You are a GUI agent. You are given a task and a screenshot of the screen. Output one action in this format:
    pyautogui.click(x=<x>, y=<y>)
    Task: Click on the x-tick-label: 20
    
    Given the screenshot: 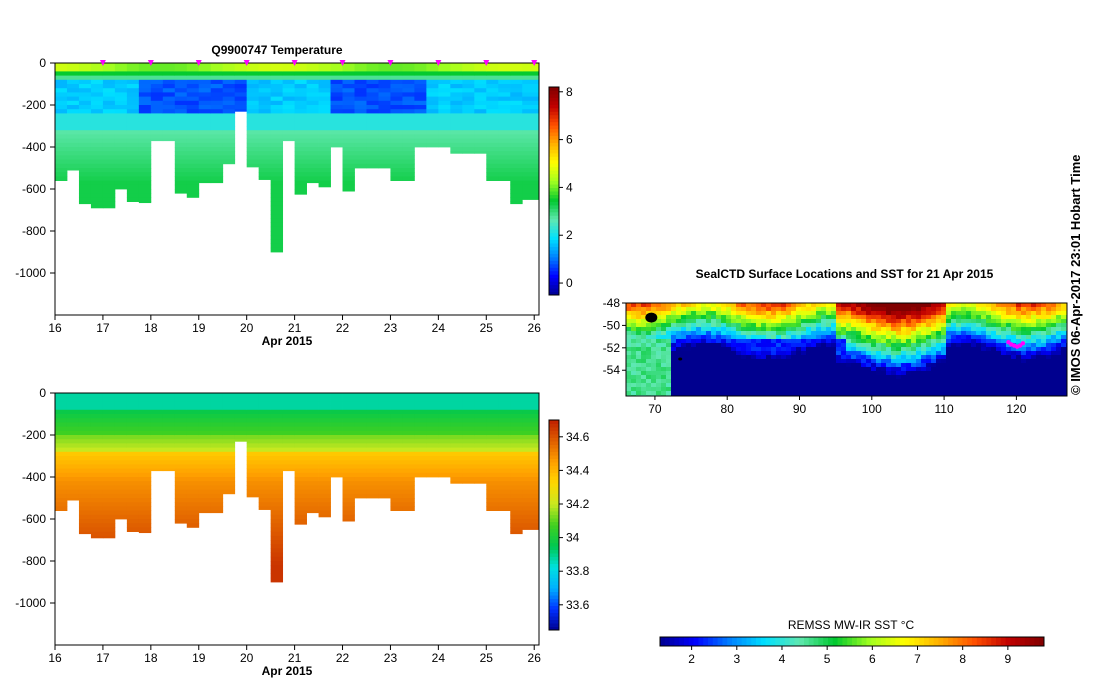 What is the action you would take?
    pyautogui.click(x=247, y=658)
    